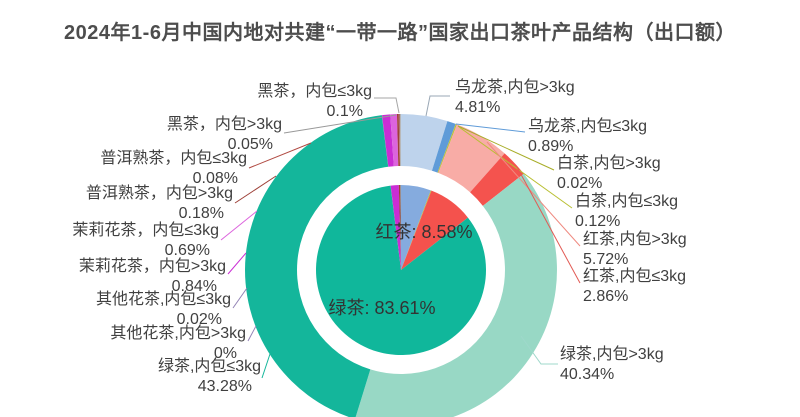 This screenshot has height=417, width=800. What do you see at coordinates (609, 174) in the screenshot?
I see `slice-label-2: 白茶,内包>3kg 0.02%` at bounding box center [609, 174].